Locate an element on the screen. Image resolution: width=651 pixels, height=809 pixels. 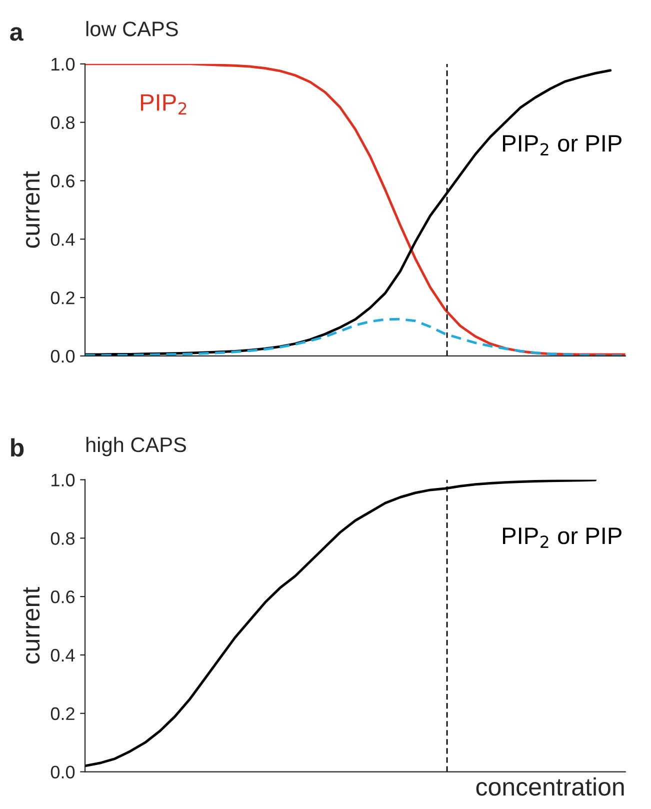
series-label: PIP$_{2}$ or PIP is located at coordinates (562, 538).